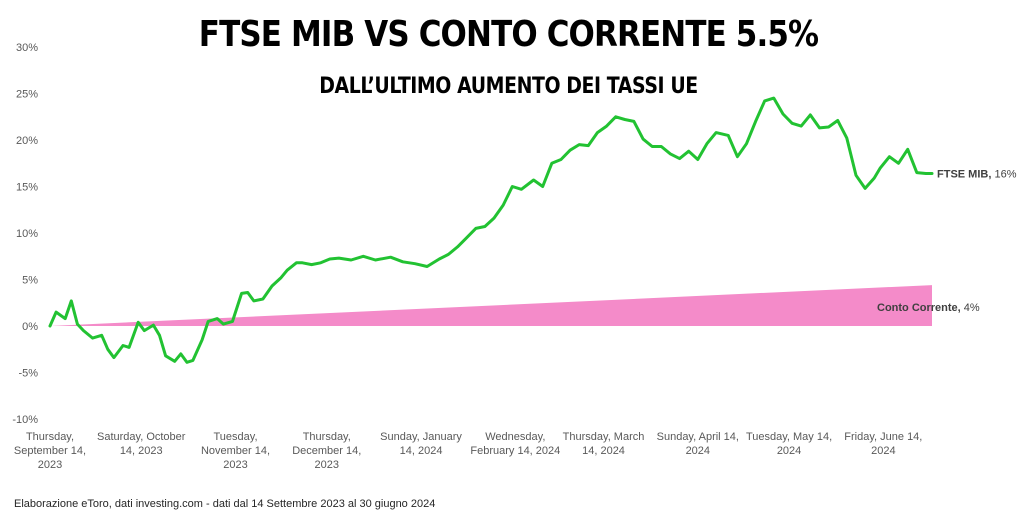  What do you see at coordinates (27, 95) in the screenshot?
I see `y-tick-label: 25%` at bounding box center [27, 95].